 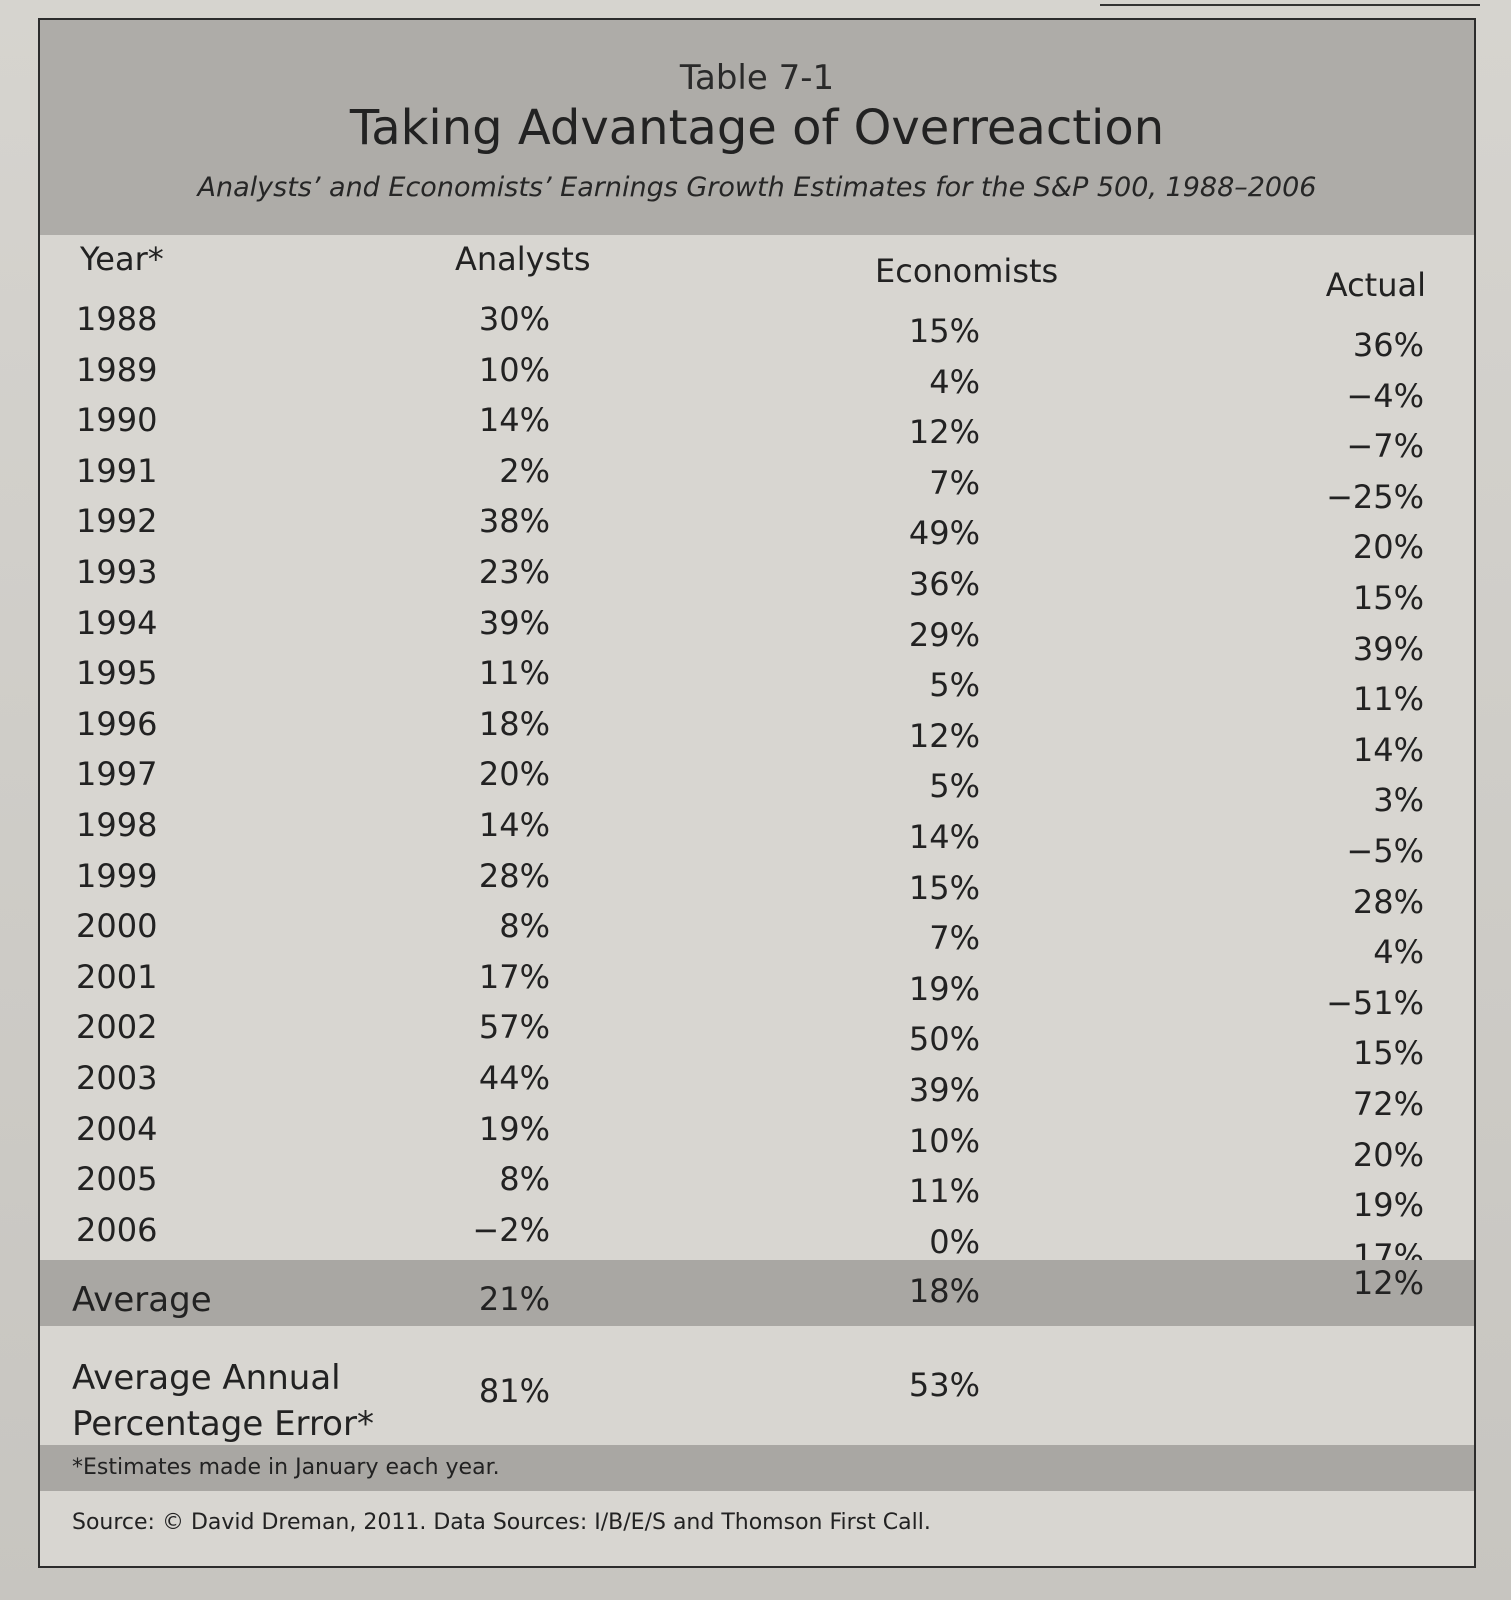 I want to click on cell-actual: 3%, so click(x=1398, y=800).